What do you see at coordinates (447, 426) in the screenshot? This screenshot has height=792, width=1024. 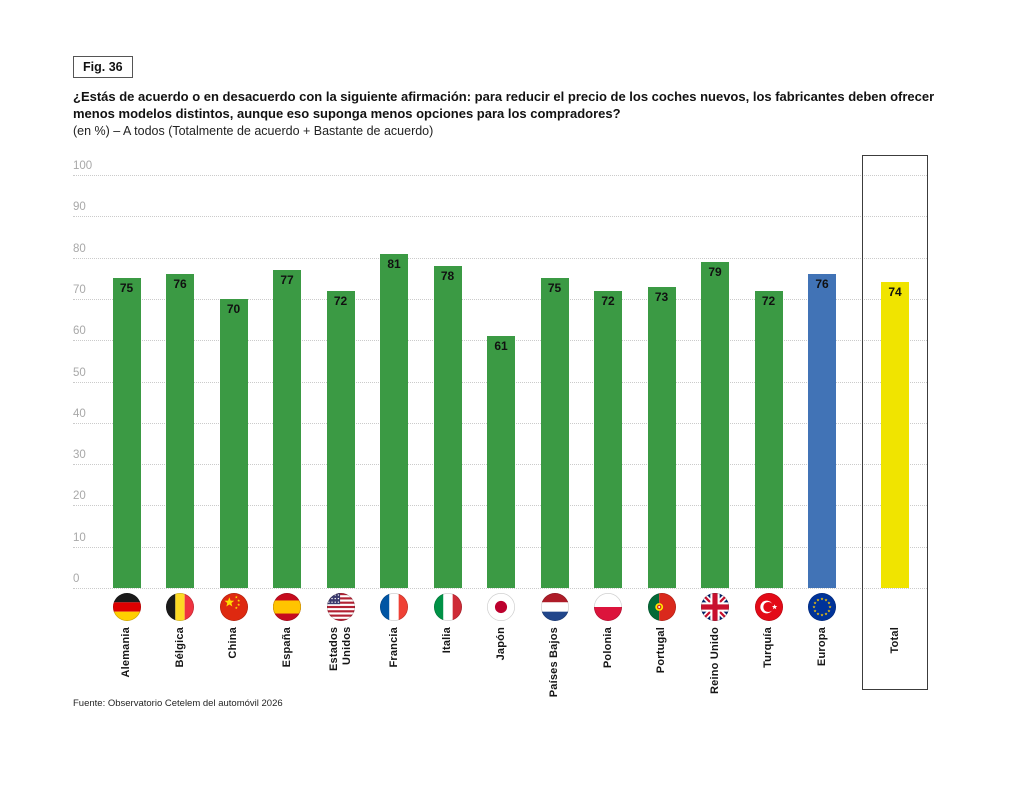 I see `bar-italia: 78` at bounding box center [447, 426].